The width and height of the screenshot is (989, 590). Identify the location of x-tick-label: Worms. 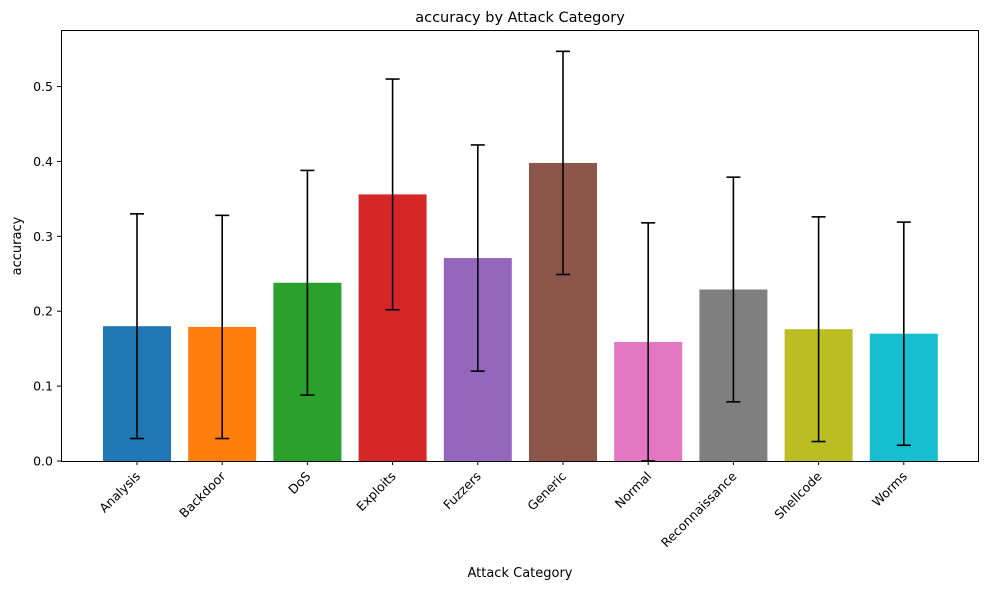
(889, 489).